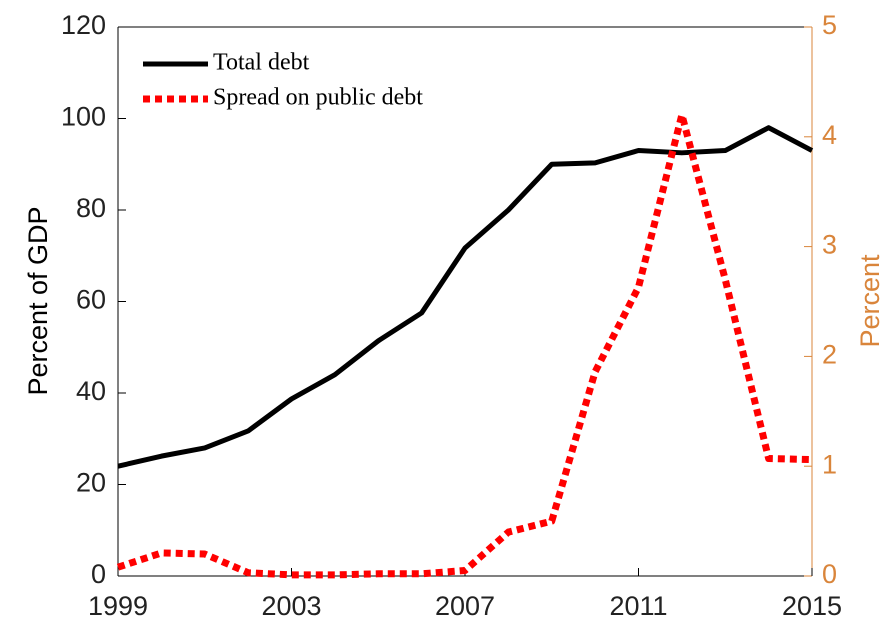  I want to click on x-tick-label: 1999, so click(118, 606).